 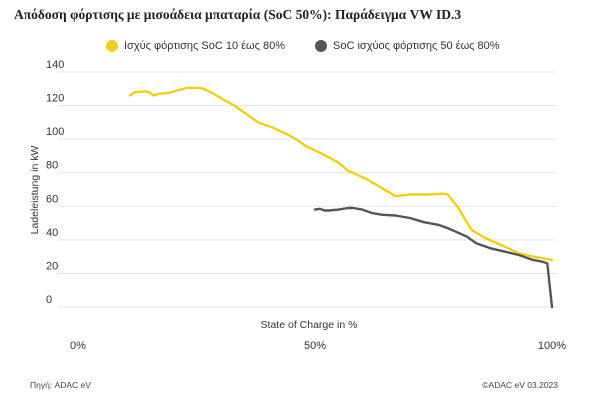 I want to click on y-tick-label: 140, so click(x=55, y=65).